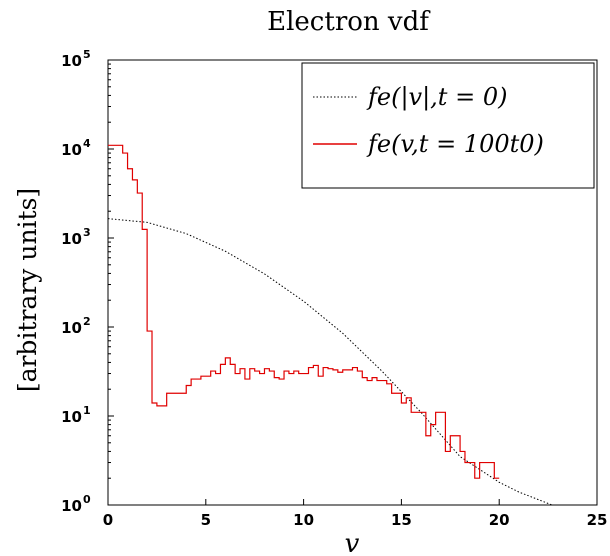 Image resolution: width=610 pixels, height=556 pixels. I want to click on legend-label-initial: fe(|v|,t = 0), so click(436, 97).